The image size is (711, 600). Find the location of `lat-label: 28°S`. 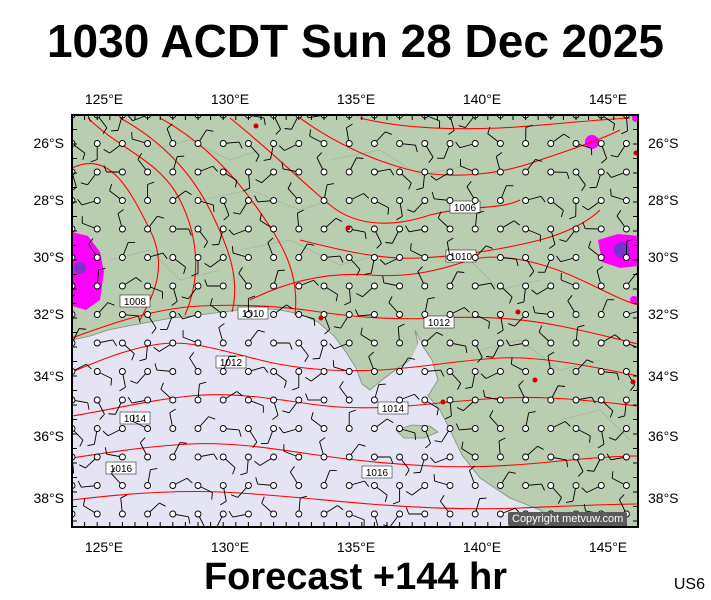

lat-label: 28°S is located at coordinates (48, 200).